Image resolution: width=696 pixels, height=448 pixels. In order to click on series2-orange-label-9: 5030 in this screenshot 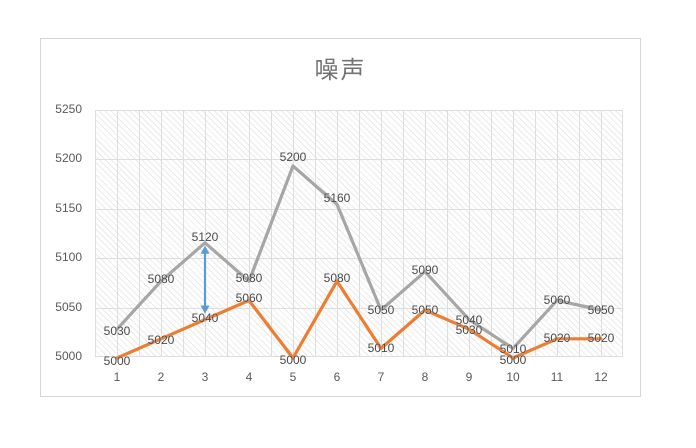, I will do `click(469, 330)`.